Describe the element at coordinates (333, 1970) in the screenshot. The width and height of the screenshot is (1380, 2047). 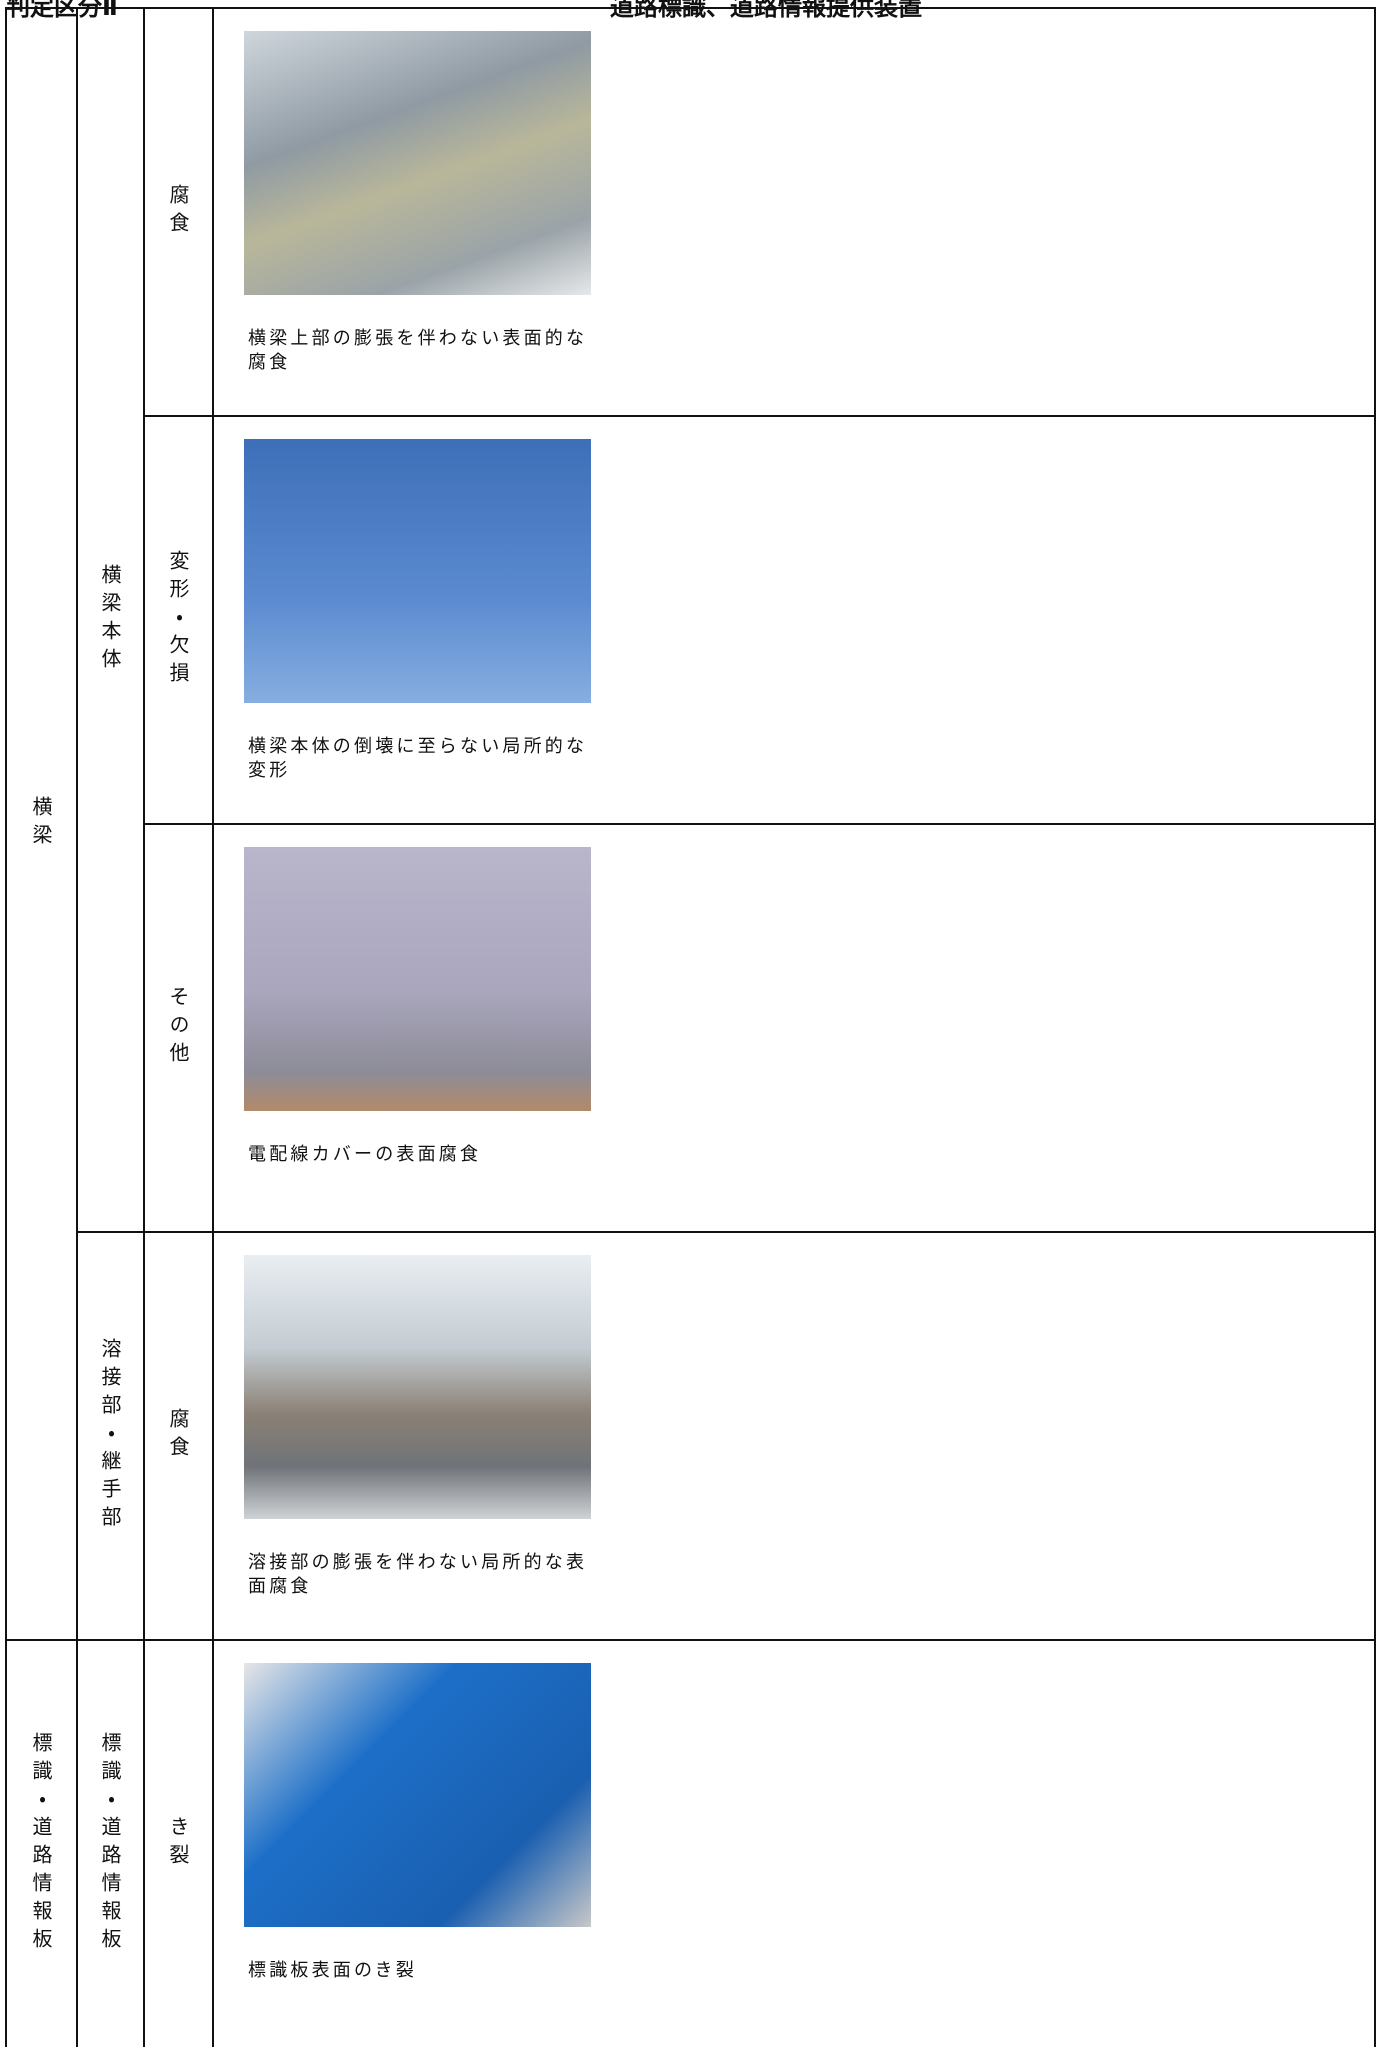
I see `caption: 標識板表面のき裂` at that location.